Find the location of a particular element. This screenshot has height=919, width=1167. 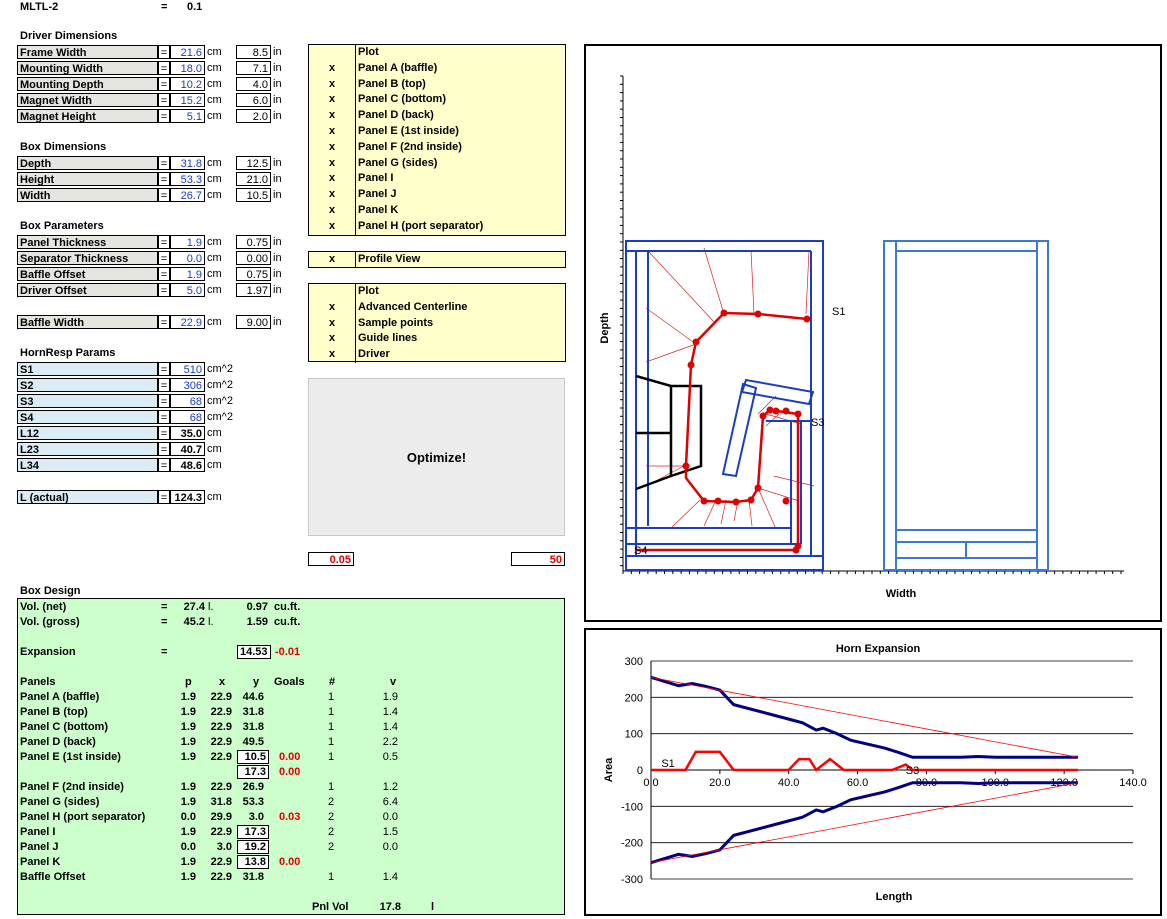

param-label: Height is located at coordinates (87, 179).